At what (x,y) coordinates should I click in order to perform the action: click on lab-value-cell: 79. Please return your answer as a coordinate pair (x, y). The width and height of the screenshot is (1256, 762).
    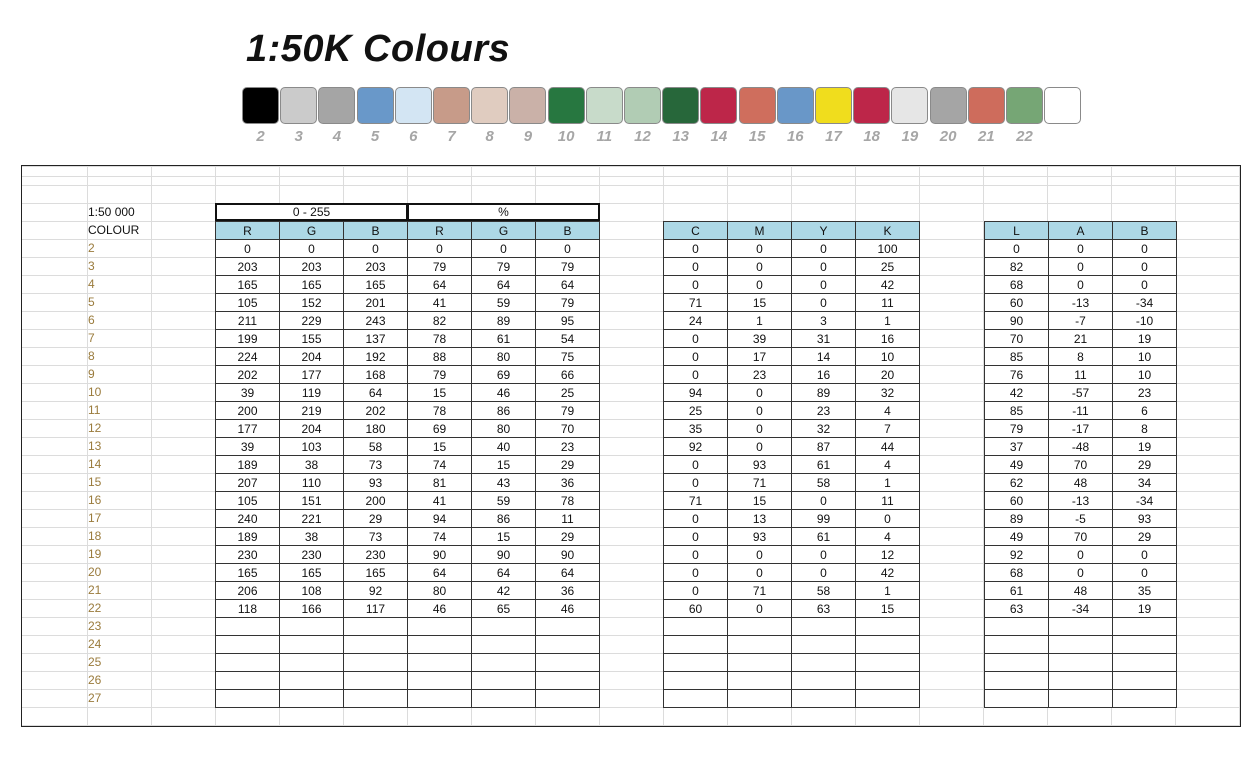
    Looking at the image, I should click on (1016, 428).